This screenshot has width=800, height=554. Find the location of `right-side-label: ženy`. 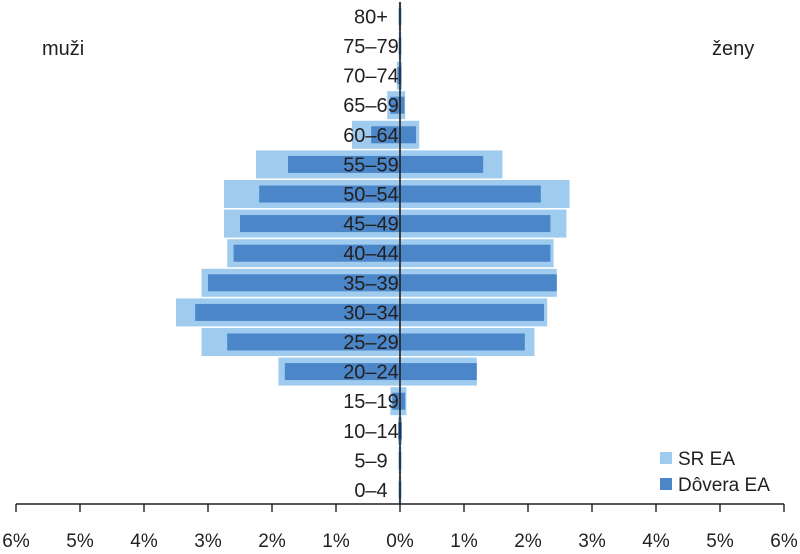

right-side-label: ženy is located at coordinates (733, 49).